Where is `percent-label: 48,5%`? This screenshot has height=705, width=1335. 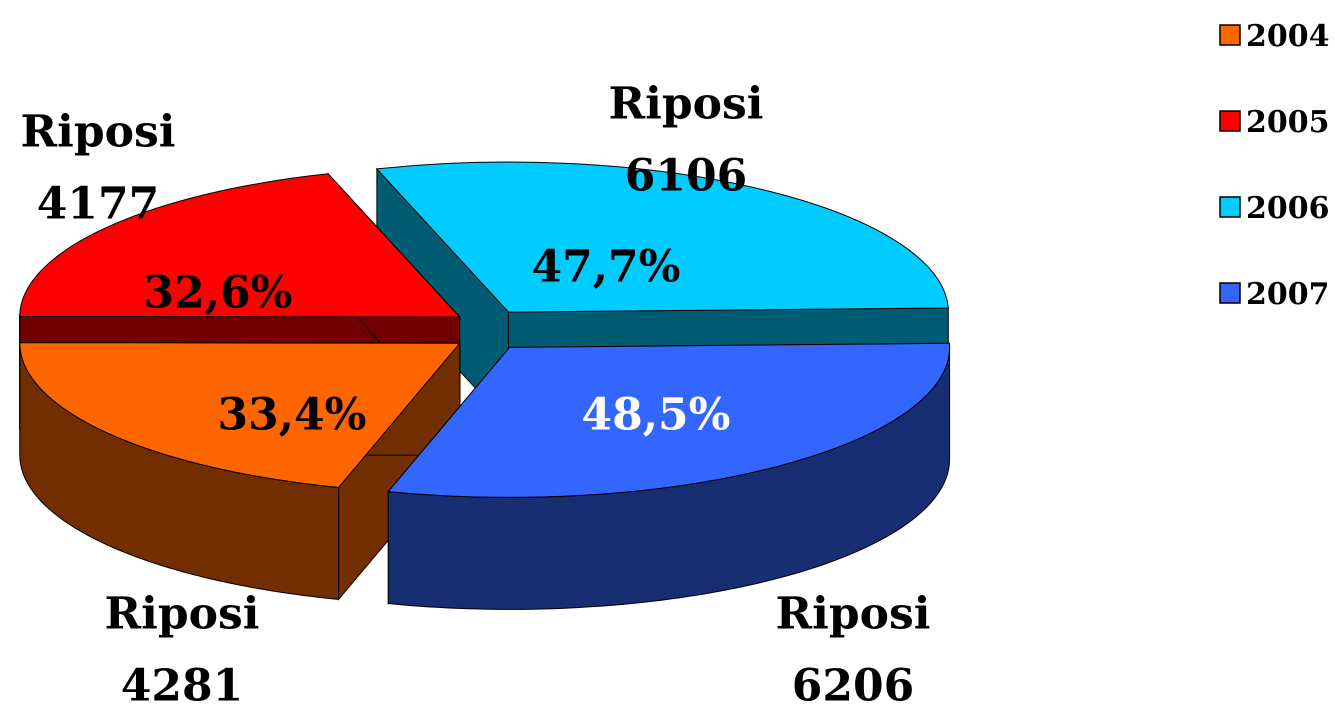
percent-label: 48,5% is located at coordinates (656, 415).